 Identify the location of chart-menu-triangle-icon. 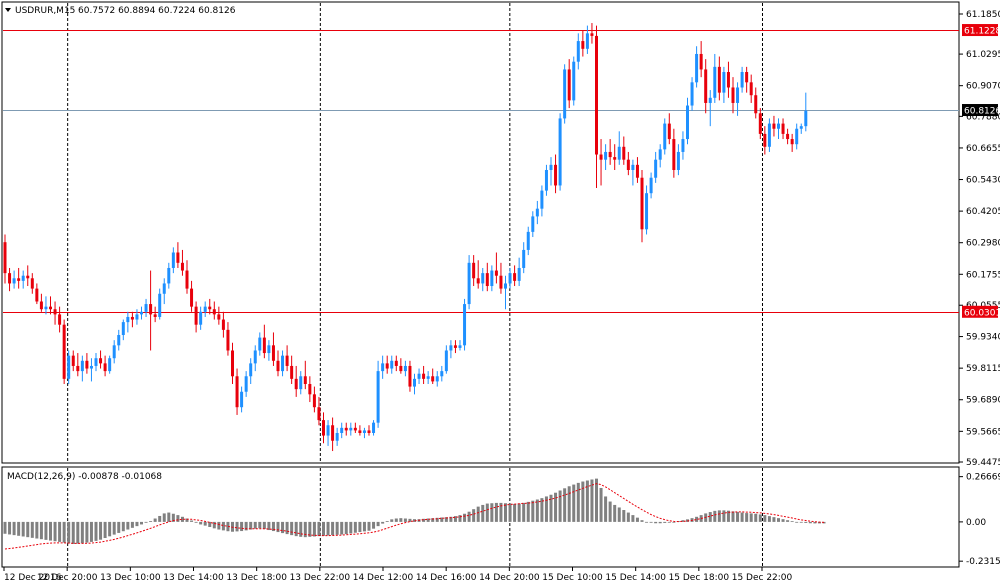
(8, 10).